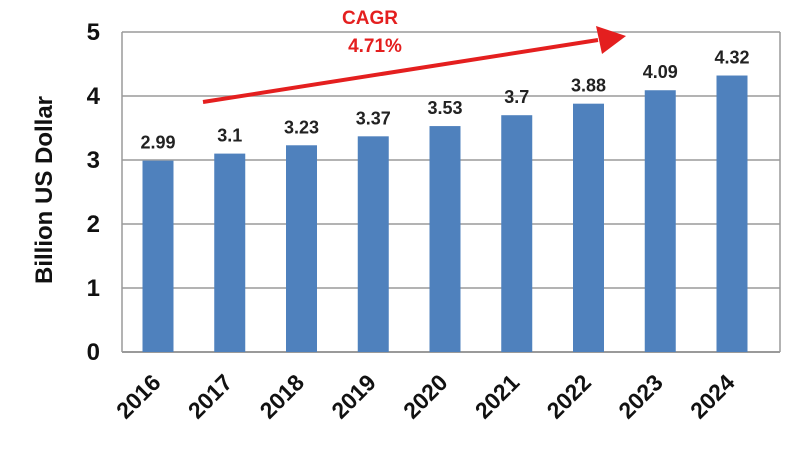 The image size is (800, 476). I want to click on data-label: 4.32, so click(731, 58).